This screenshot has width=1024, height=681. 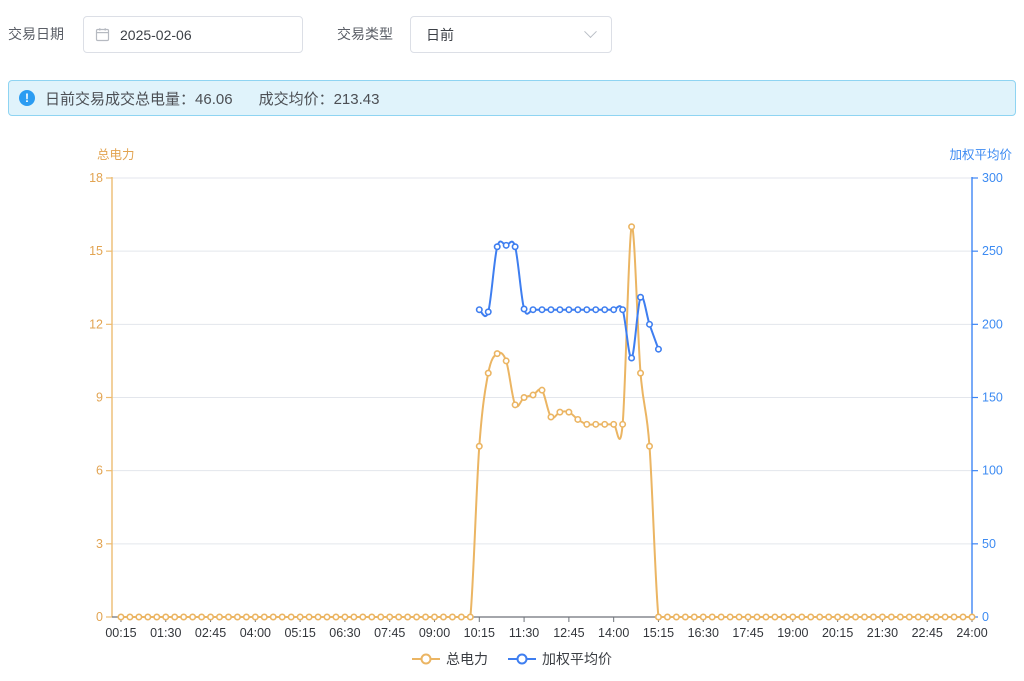 What do you see at coordinates (165, 633) in the screenshot?
I see `x-axis-tick-label: 01:30` at bounding box center [165, 633].